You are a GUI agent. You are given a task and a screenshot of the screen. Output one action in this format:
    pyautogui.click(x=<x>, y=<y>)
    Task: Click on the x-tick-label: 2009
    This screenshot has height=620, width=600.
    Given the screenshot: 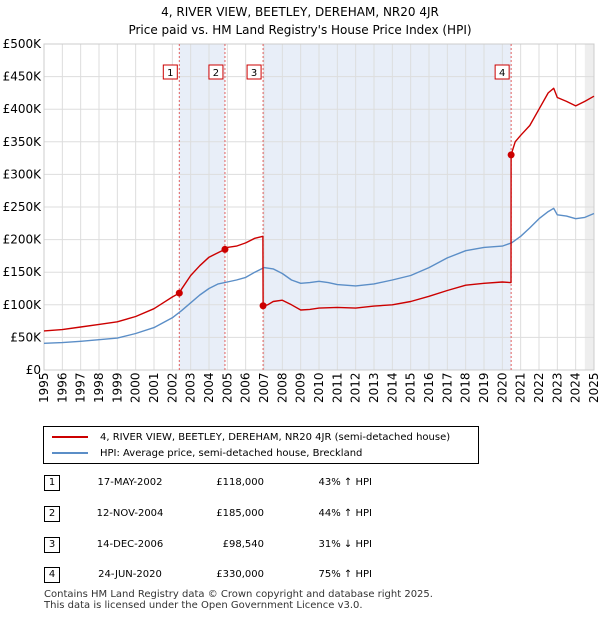 What is the action you would take?
    pyautogui.click(x=301, y=387)
    